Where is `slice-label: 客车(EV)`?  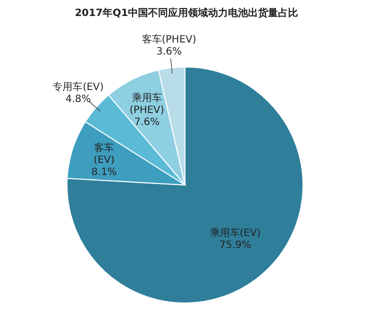
slice-label: 客车(EV) is located at coordinates (104, 154).